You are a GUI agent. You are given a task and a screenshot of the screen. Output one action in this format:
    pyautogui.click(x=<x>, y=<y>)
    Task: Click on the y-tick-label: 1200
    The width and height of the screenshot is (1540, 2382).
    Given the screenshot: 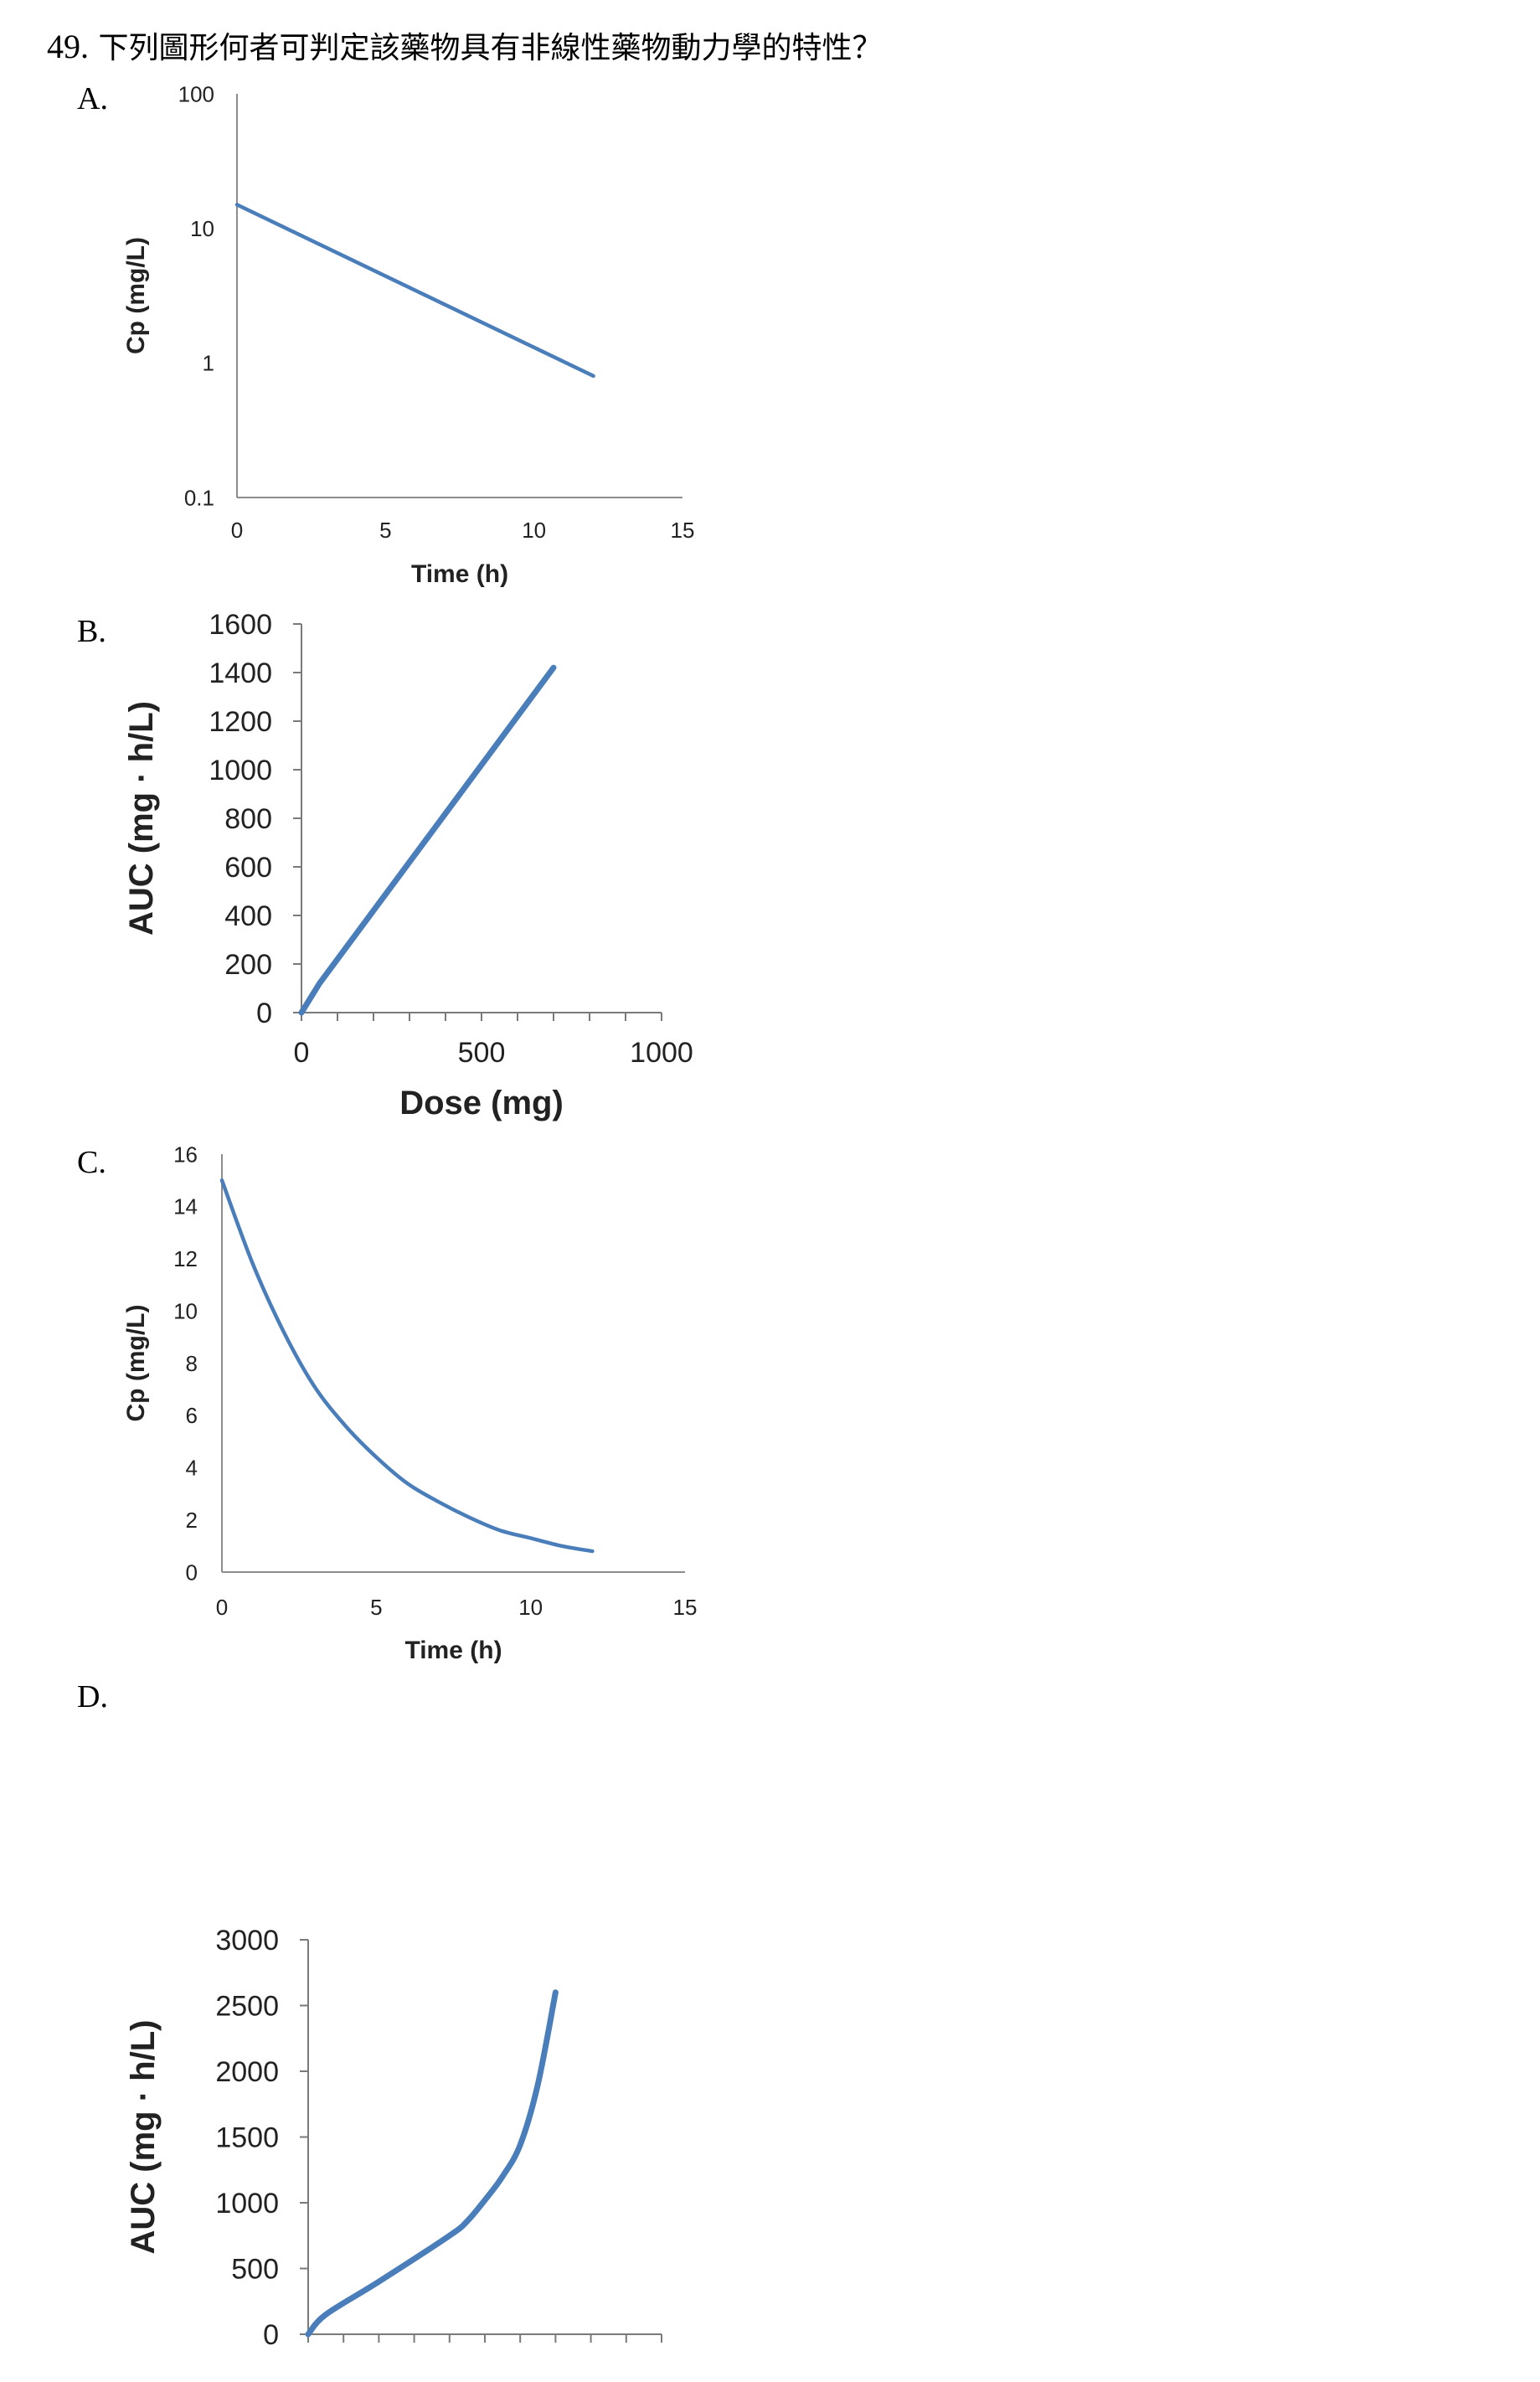 What is the action you would take?
    pyautogui.click(x=240, y=722)
    